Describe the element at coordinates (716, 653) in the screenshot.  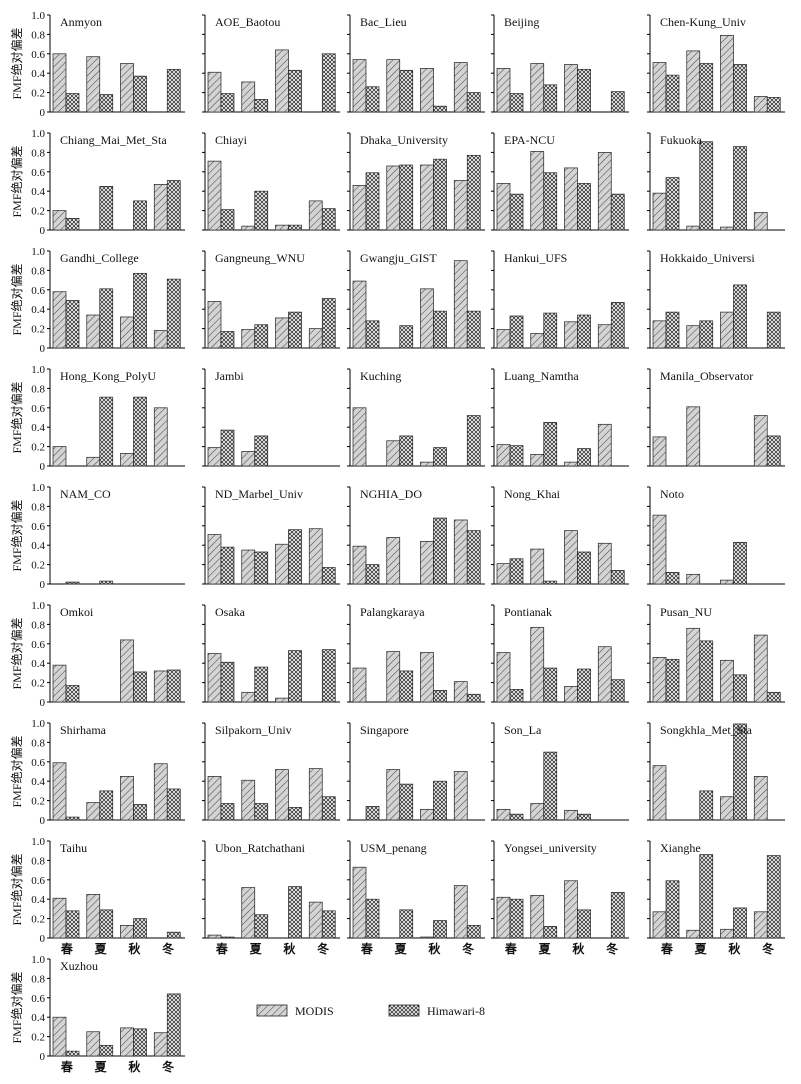
I see `panel-pusan-nu: Pusan_NU` at that location.